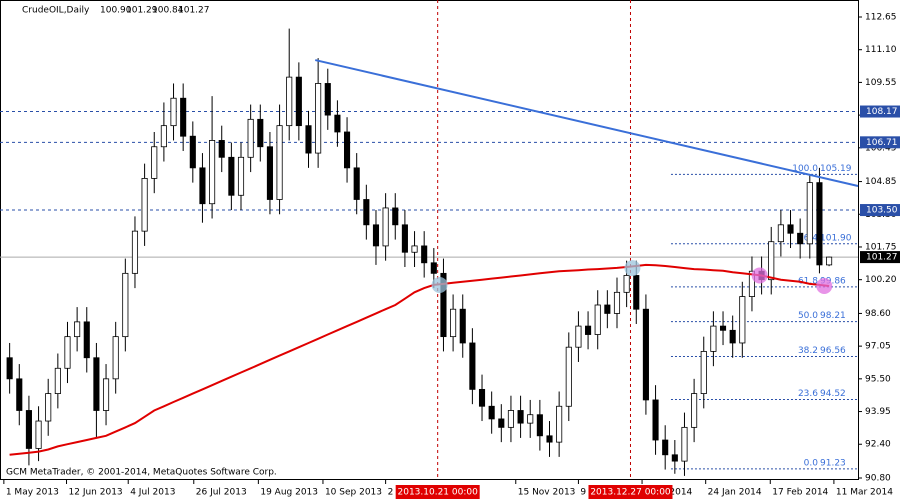 The image size is (900, 500). Describe the element at coordinates (878, 412) in the screenshot. I see `y-tick-label: 93.95` at that location.